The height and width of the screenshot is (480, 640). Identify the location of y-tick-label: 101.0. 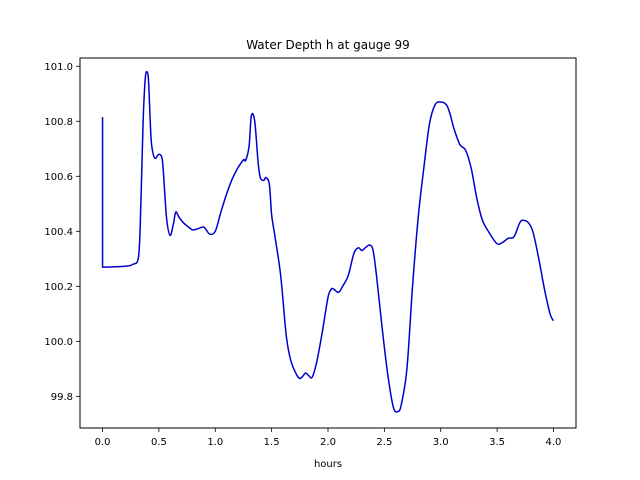
(58, 67).